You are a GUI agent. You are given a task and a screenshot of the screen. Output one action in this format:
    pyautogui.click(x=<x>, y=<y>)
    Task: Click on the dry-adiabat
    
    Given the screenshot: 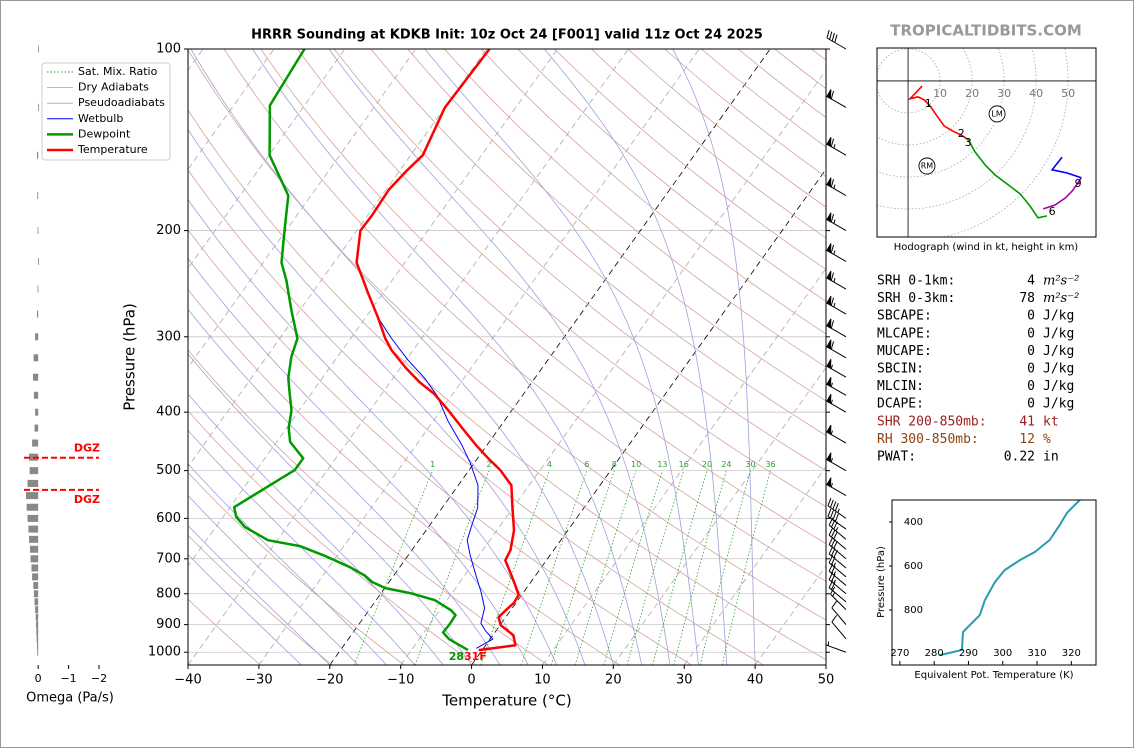 What is the action you would take?
    pyautogui.click(x=368, y=507)
    